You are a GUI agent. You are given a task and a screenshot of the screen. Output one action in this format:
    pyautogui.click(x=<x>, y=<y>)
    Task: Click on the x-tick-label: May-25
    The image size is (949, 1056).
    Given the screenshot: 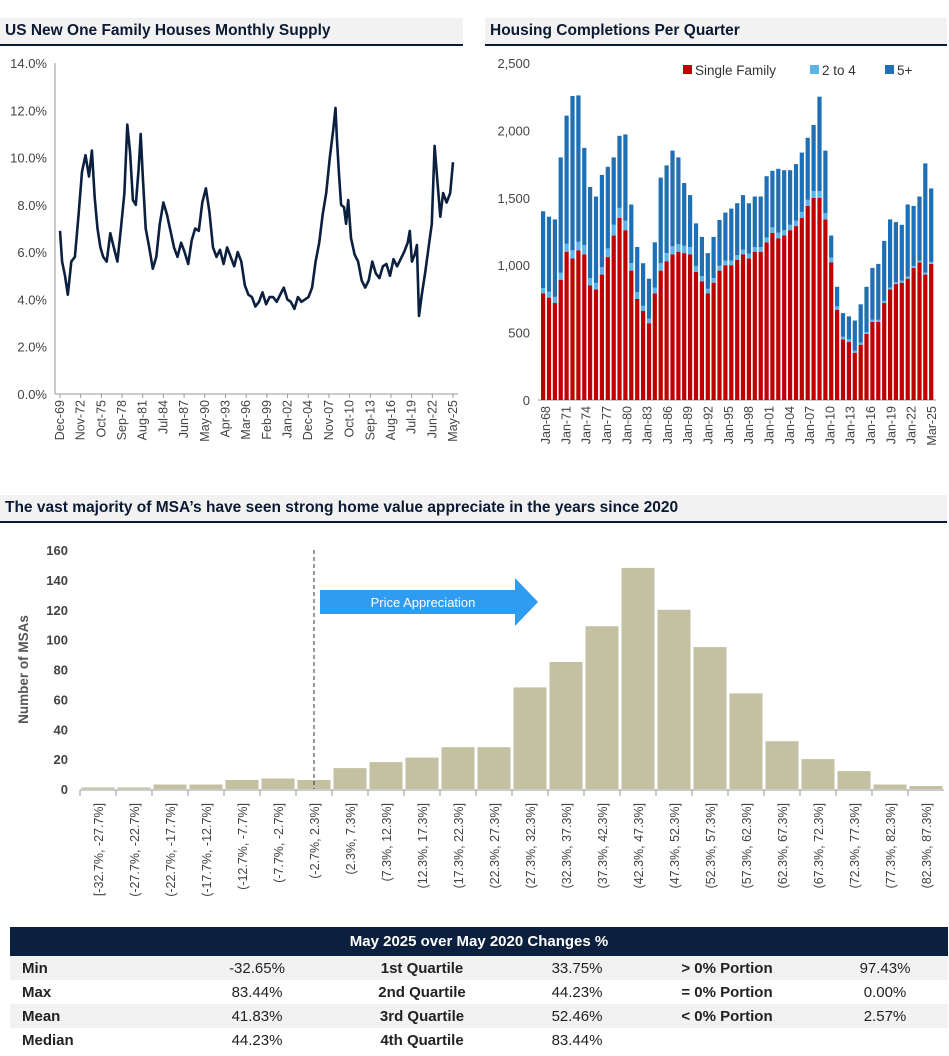 What is the action you would take?
    pyautogui.click(x=453, y=421)
    